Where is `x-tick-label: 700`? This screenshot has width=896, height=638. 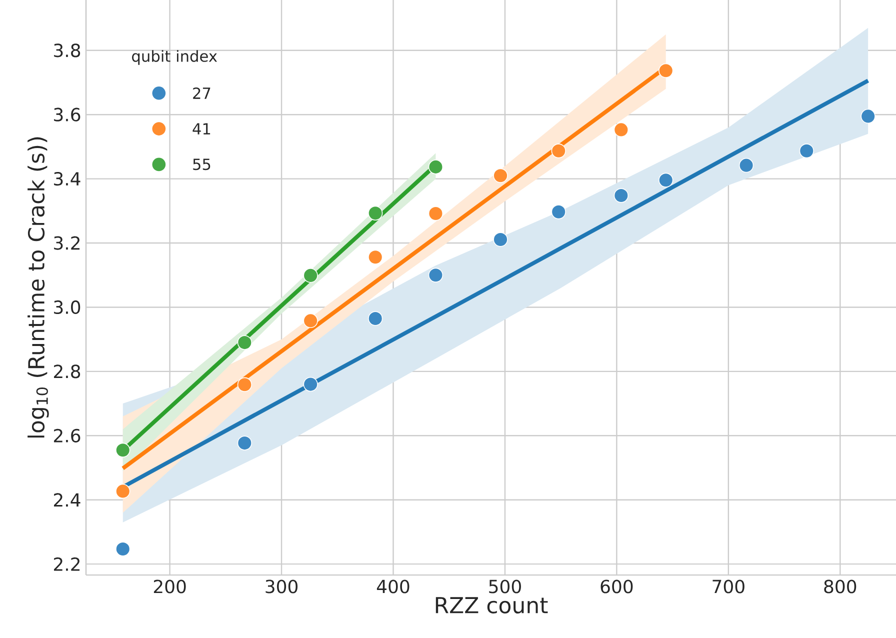 x-tick-label: 700 is located at coordinates (728, 587).